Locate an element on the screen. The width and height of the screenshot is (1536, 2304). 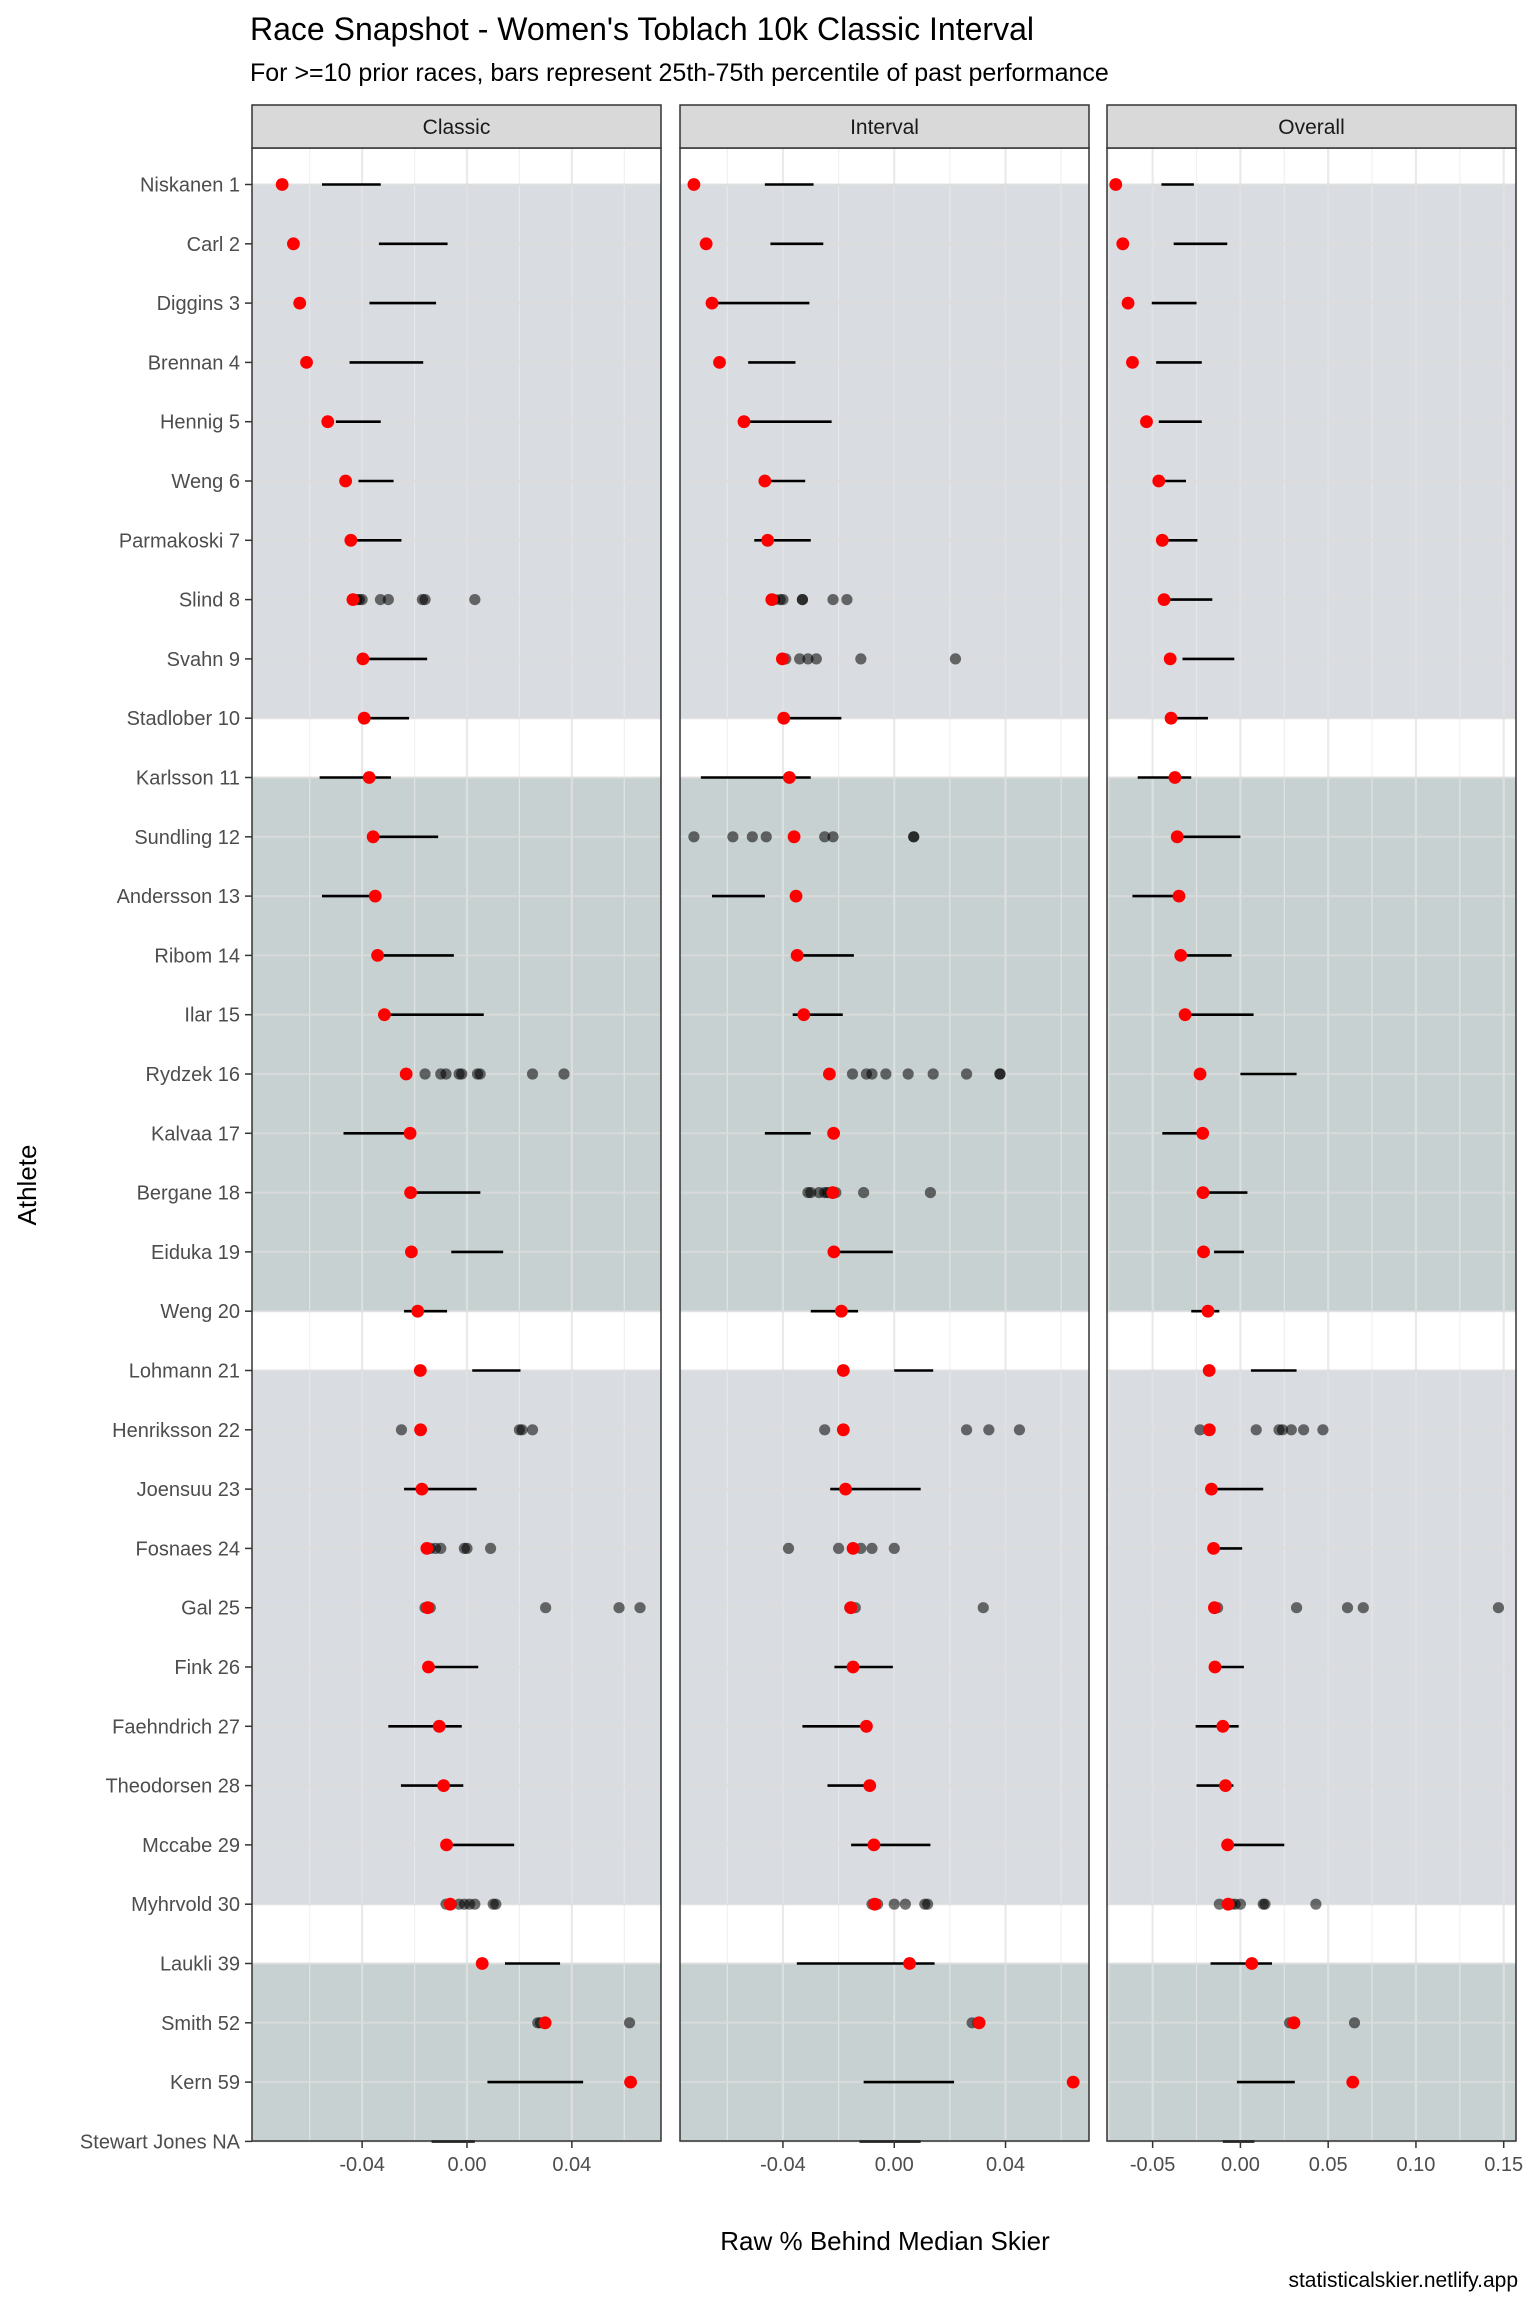
chart-caption: statisticalskier.netlify.app is located at coordinates (1403, 2280).